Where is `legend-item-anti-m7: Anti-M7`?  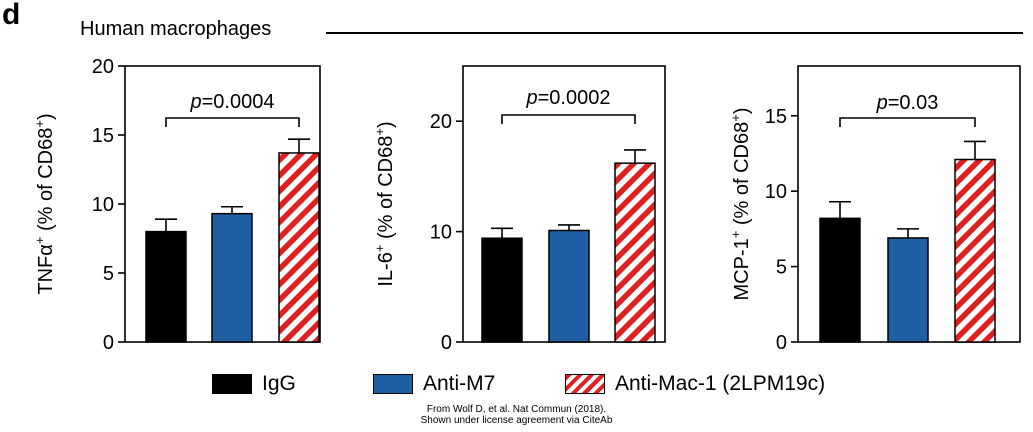 legend-item-anti-m7: Anti-M7 is located at coordinates (434, 384).